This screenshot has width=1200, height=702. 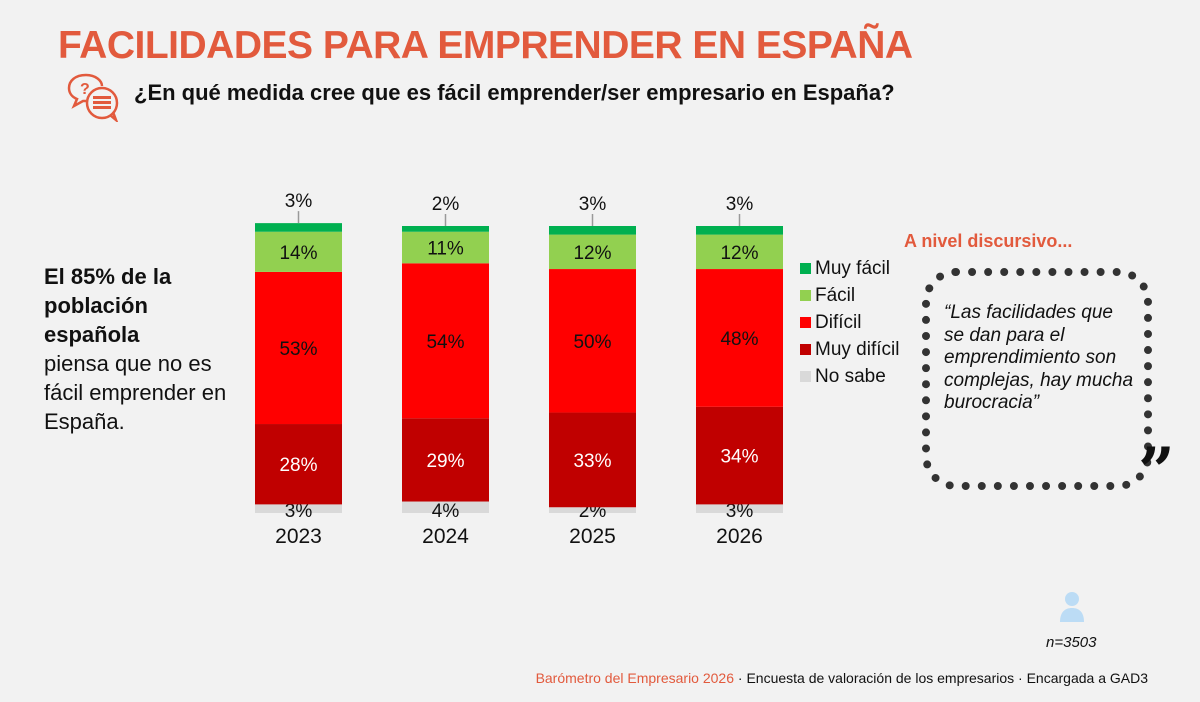 What do you see at coordinates (298, 536) in the screenshot?
I see `x-tick-label: 2023` at bounding box center [298, 536].